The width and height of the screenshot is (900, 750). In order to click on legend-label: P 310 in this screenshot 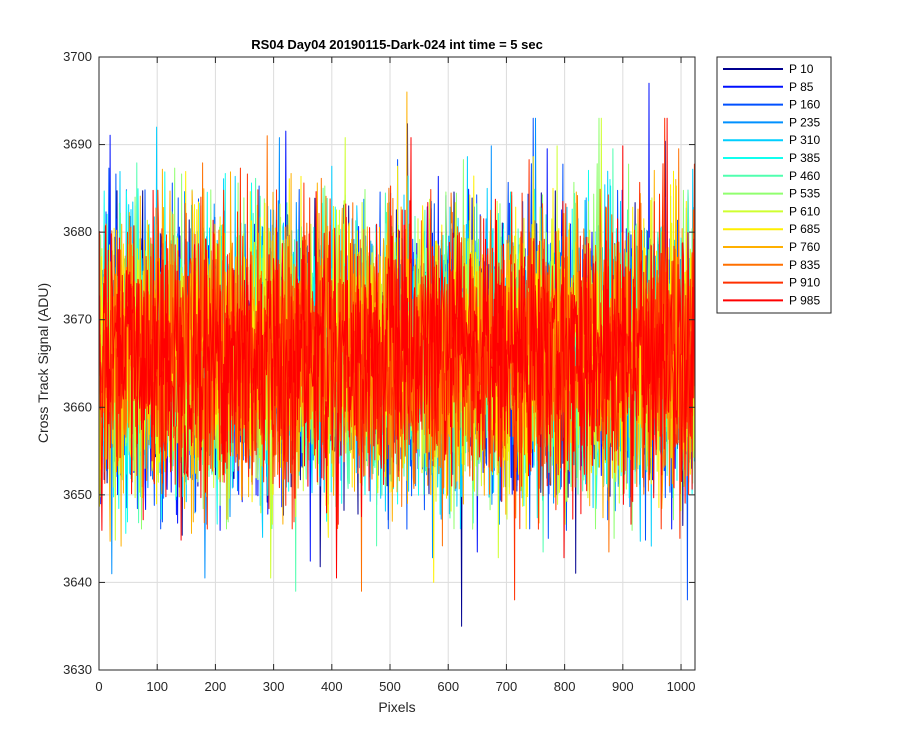, I will do `click(804, 140)`.